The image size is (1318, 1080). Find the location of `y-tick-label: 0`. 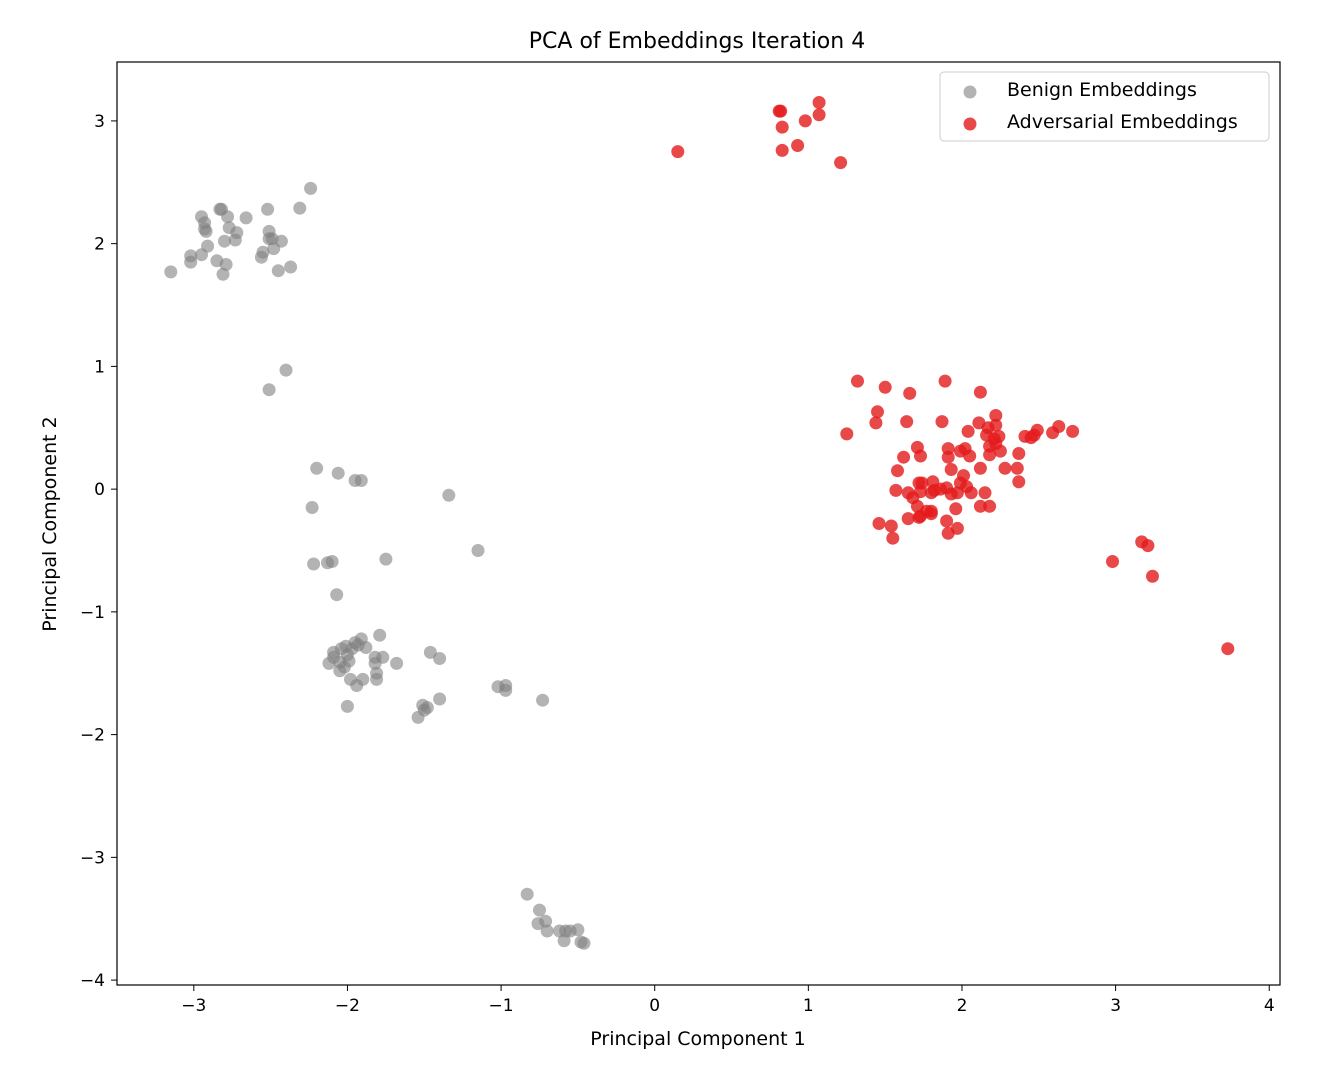

y-tick-label: 0 is located at coordinates (99, 490).